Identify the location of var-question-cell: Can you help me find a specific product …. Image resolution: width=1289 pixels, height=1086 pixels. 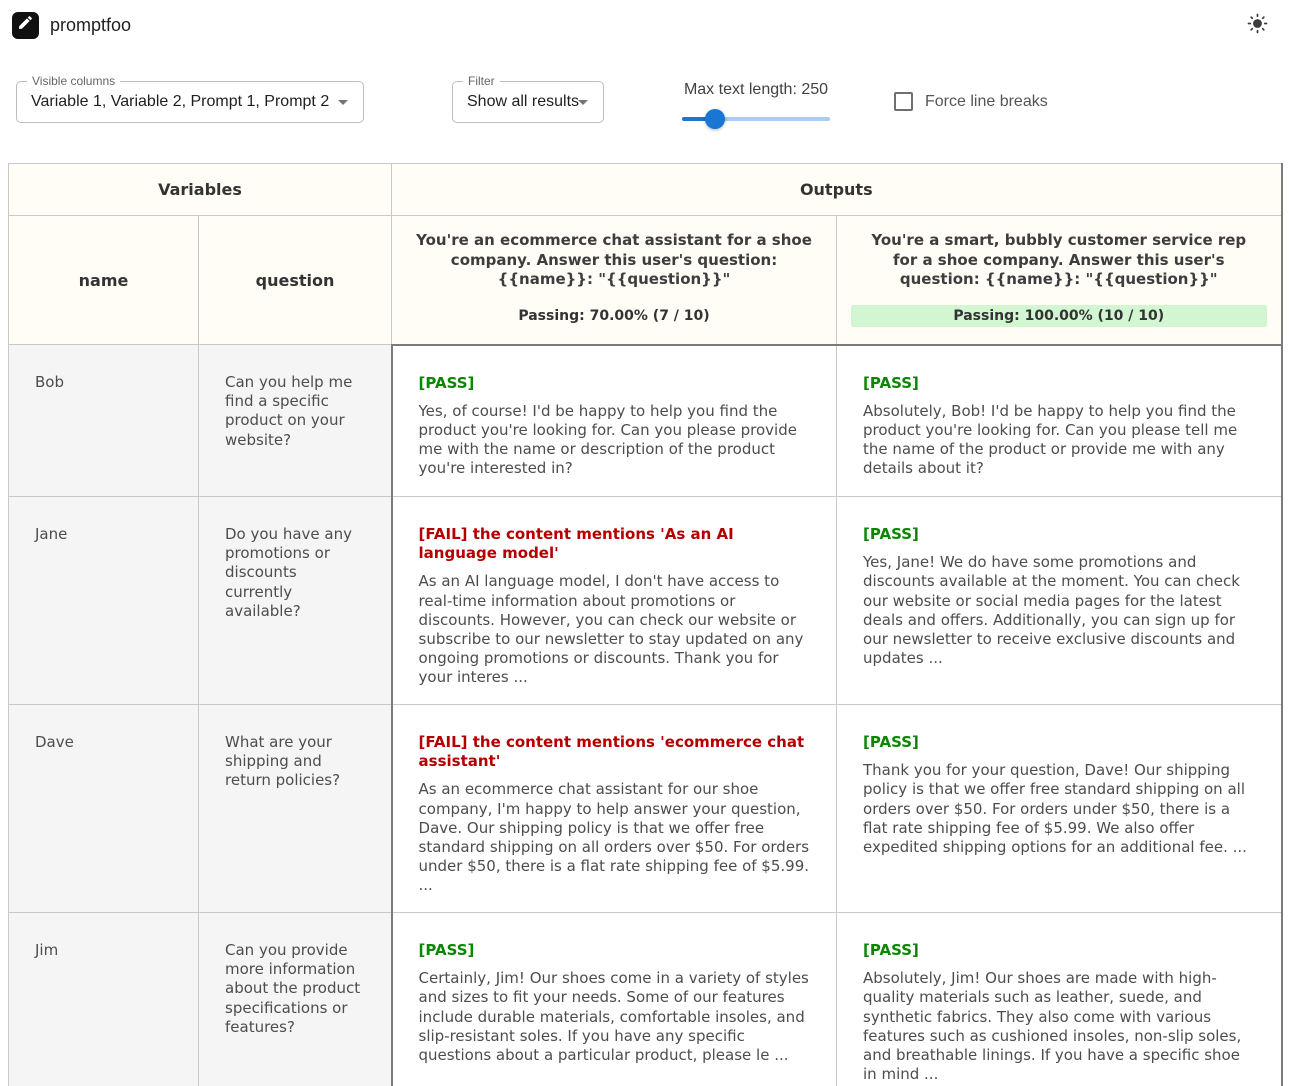
(295, 420).